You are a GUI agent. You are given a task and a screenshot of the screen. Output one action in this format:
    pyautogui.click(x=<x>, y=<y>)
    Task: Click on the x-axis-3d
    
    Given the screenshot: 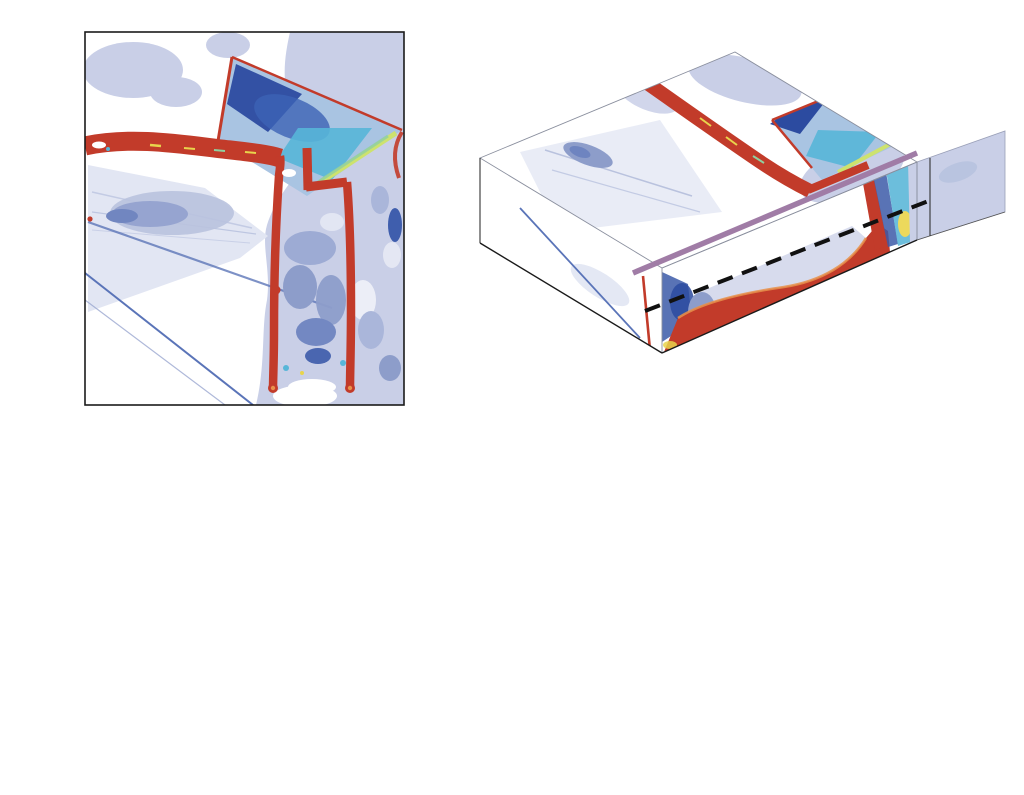 What is the action you would take?
    pyautogui.click(x=571, y=298)
    